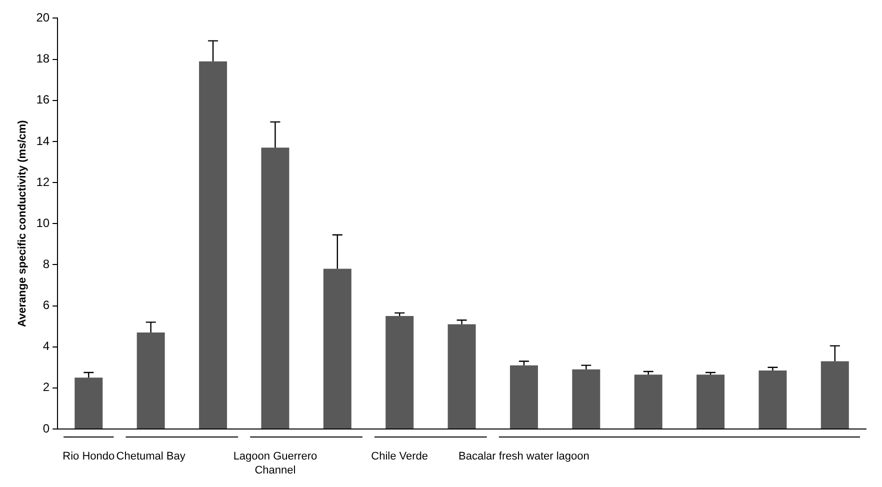 The width and height of the screenshot is (882, 487). Describe the element at coordinates (43, 223) in the screenshot. I see `y-tick-label: 10` at that location.